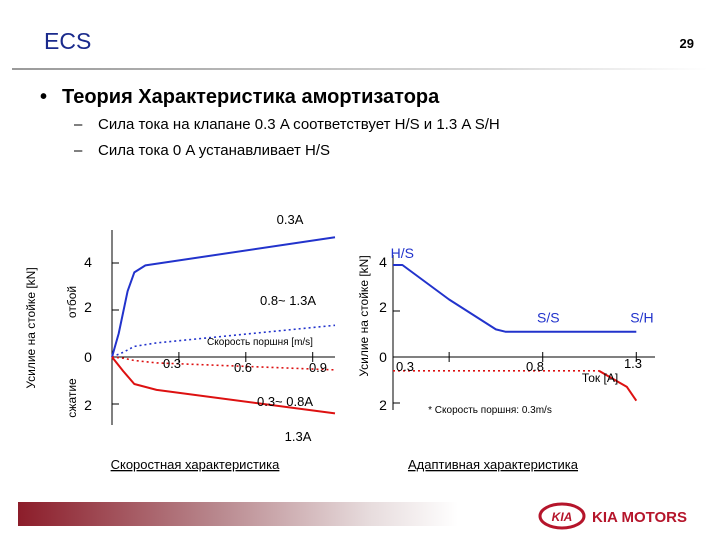 Image resolution: width=720 pixels, height=540 pixels. I want to click on adaptive-chart-note: * Скорость поршня: 0.3m/s, so click(490, 410).